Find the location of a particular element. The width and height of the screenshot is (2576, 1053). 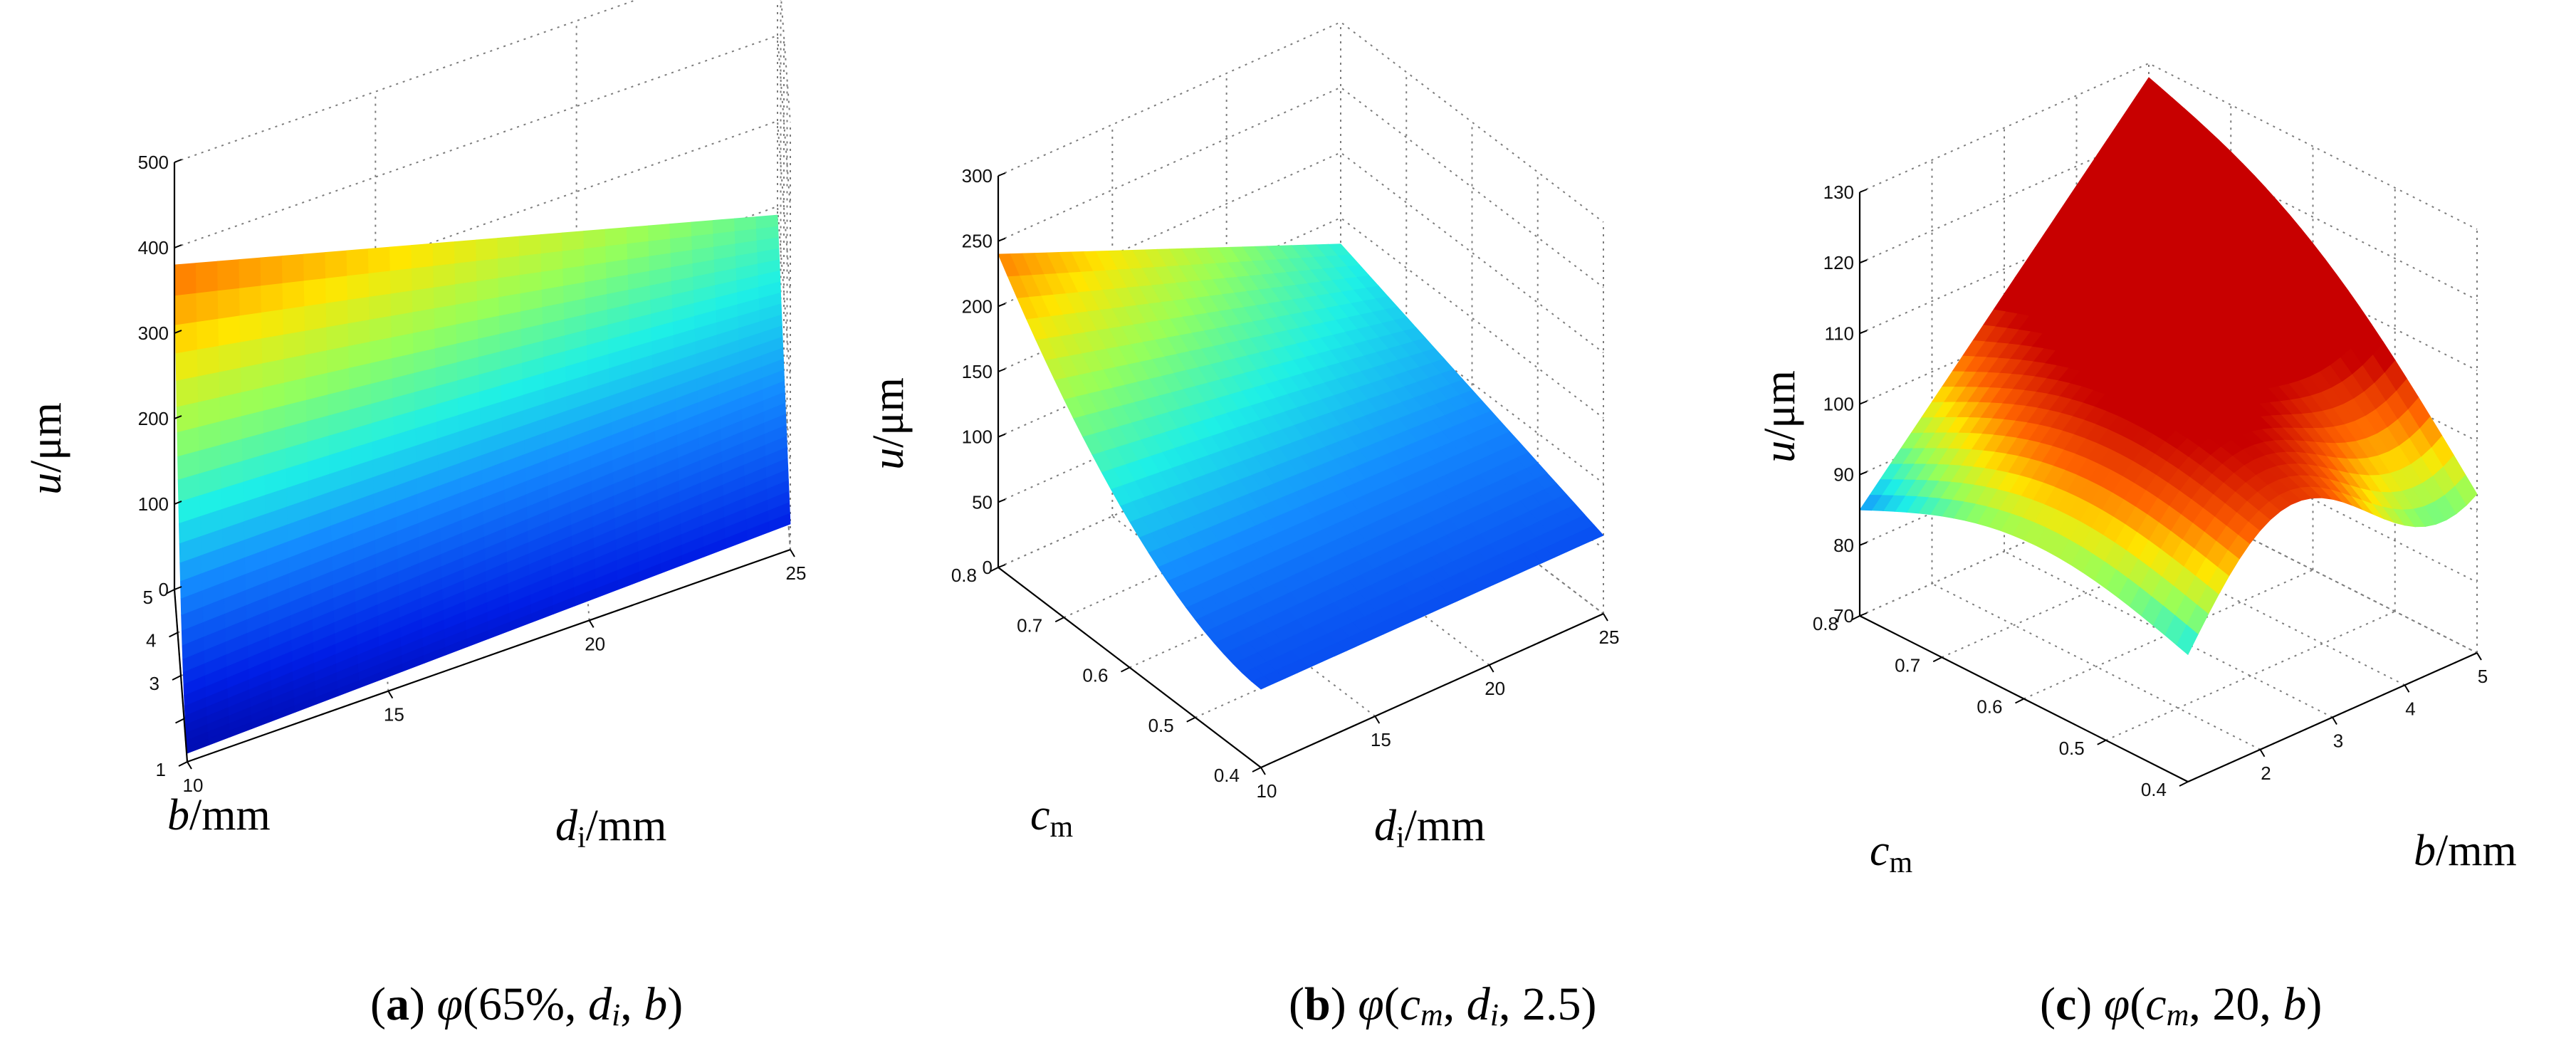

y-axis-label-sub: m is located at coordinates (1062, 827).